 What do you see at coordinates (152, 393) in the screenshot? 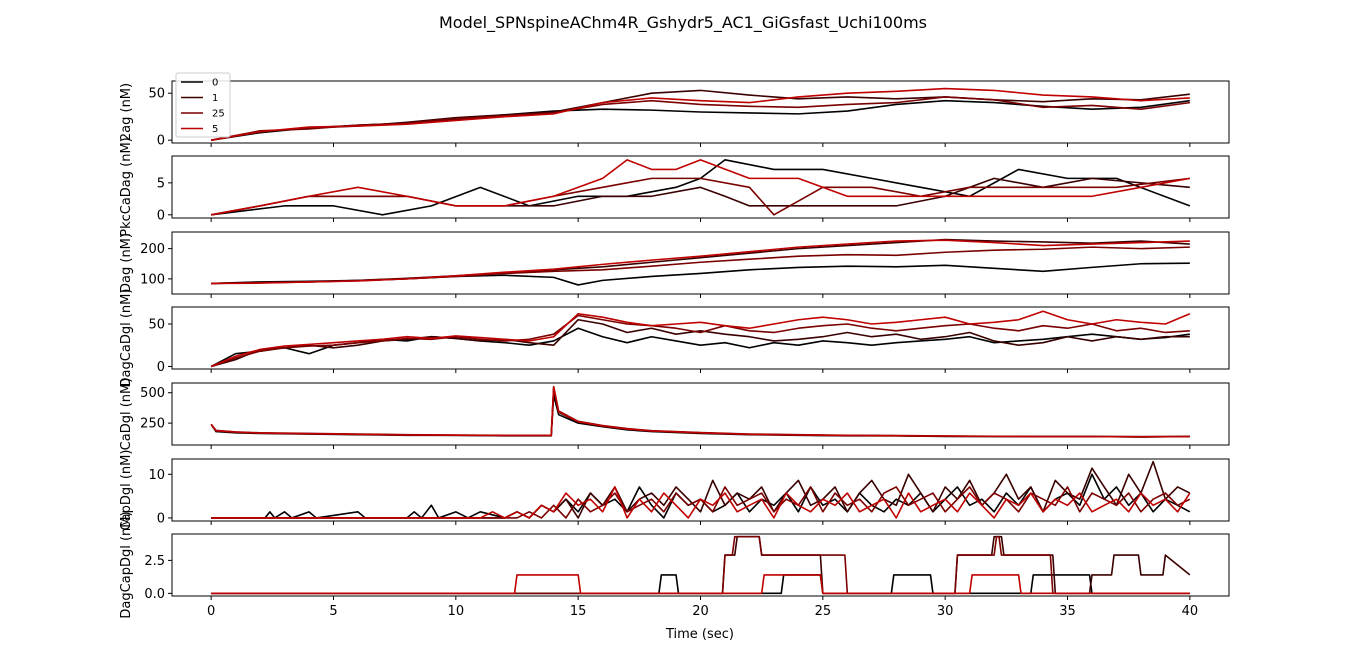
I see `y-tick-label: 500` at bounding box center [152, 393].